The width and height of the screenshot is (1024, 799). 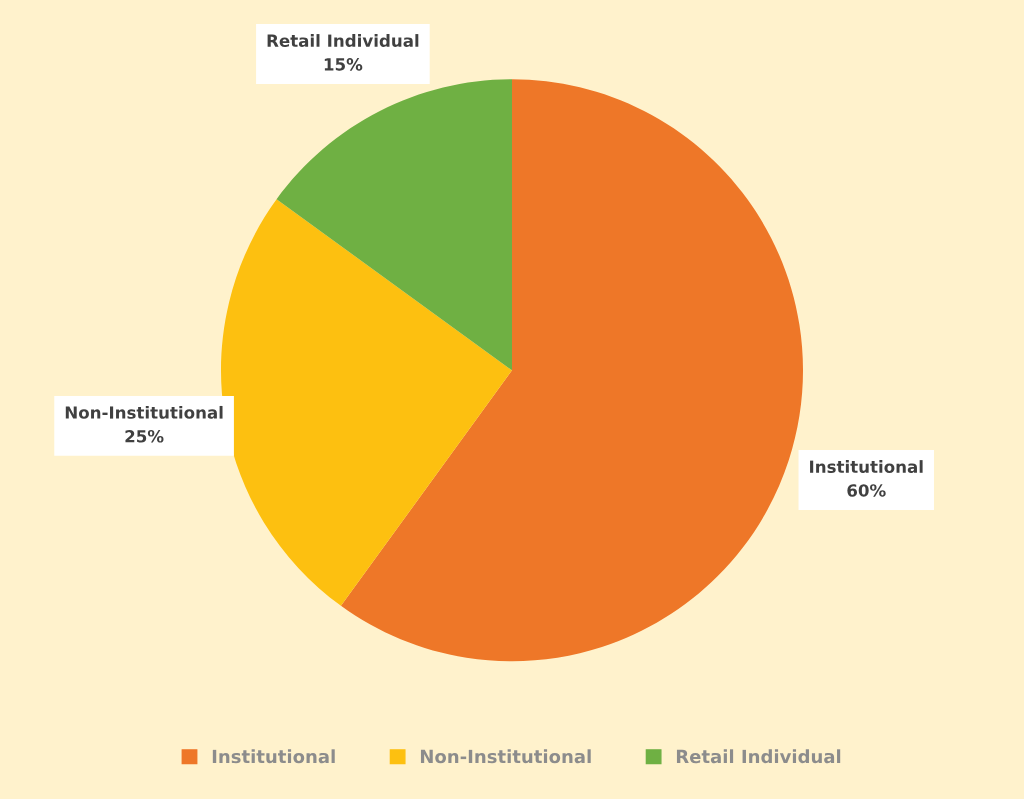 What do you see at coordinates (144, 436) in the screenshot?
I see `data-label: 25%` at bounding box center [144, 436].